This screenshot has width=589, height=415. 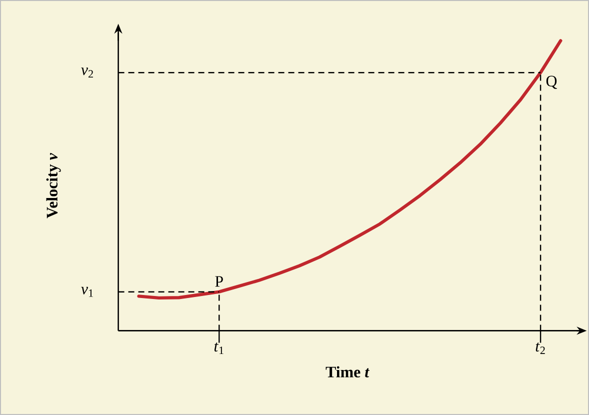 What do you see at coordinates (219, 281) in the screenshot?
I see `annotation: P` at bounding box center [219, 281].